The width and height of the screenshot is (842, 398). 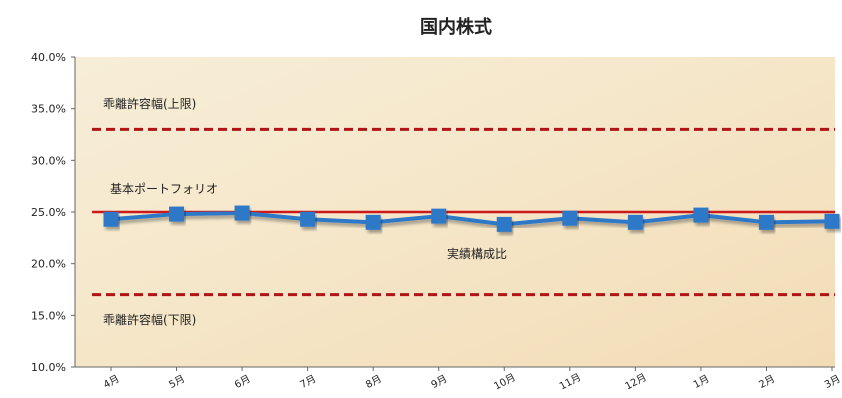 I want to click on annotation-base-portfolio: 基本ポートフォリオ, so click(x=164, y=189).